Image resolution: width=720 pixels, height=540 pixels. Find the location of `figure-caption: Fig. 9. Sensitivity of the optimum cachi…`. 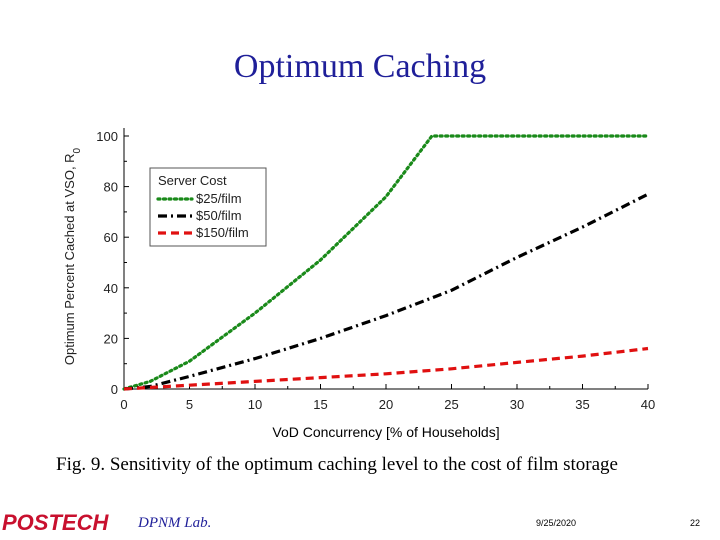

figure-caption: Fig. 9. Sensitivity of the optimum cachi… is located at coordinates (337, 464).